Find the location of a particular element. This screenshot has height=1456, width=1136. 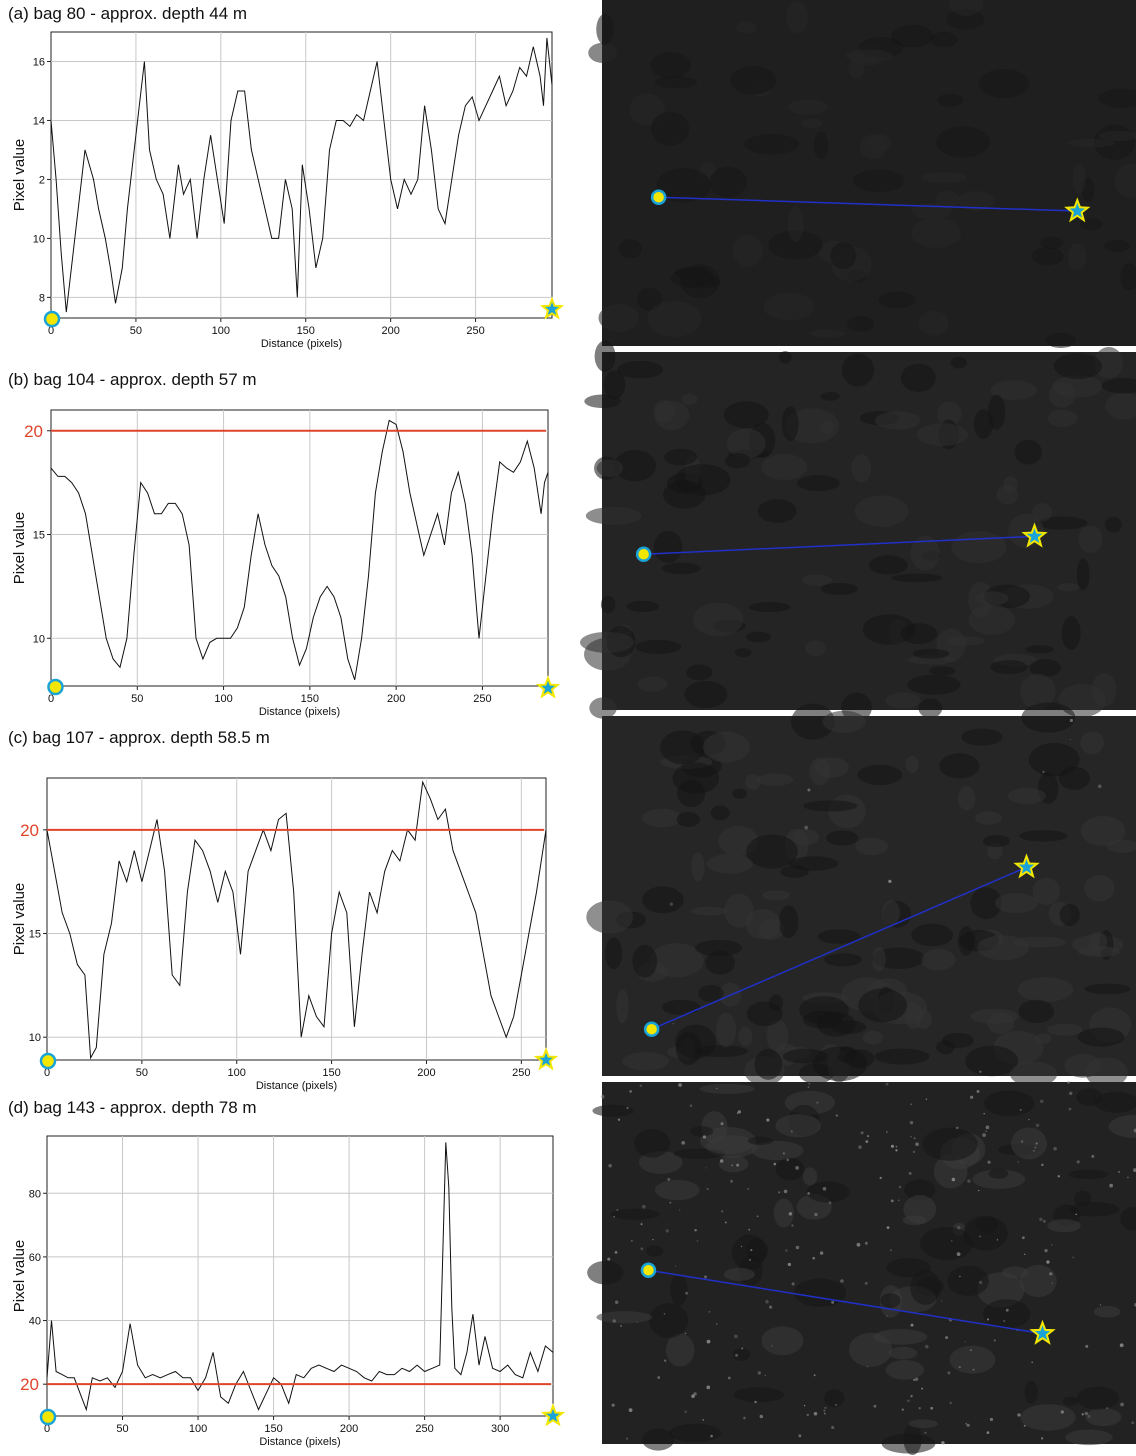

end-marker-star-icon is located at coordinates (548, 687).